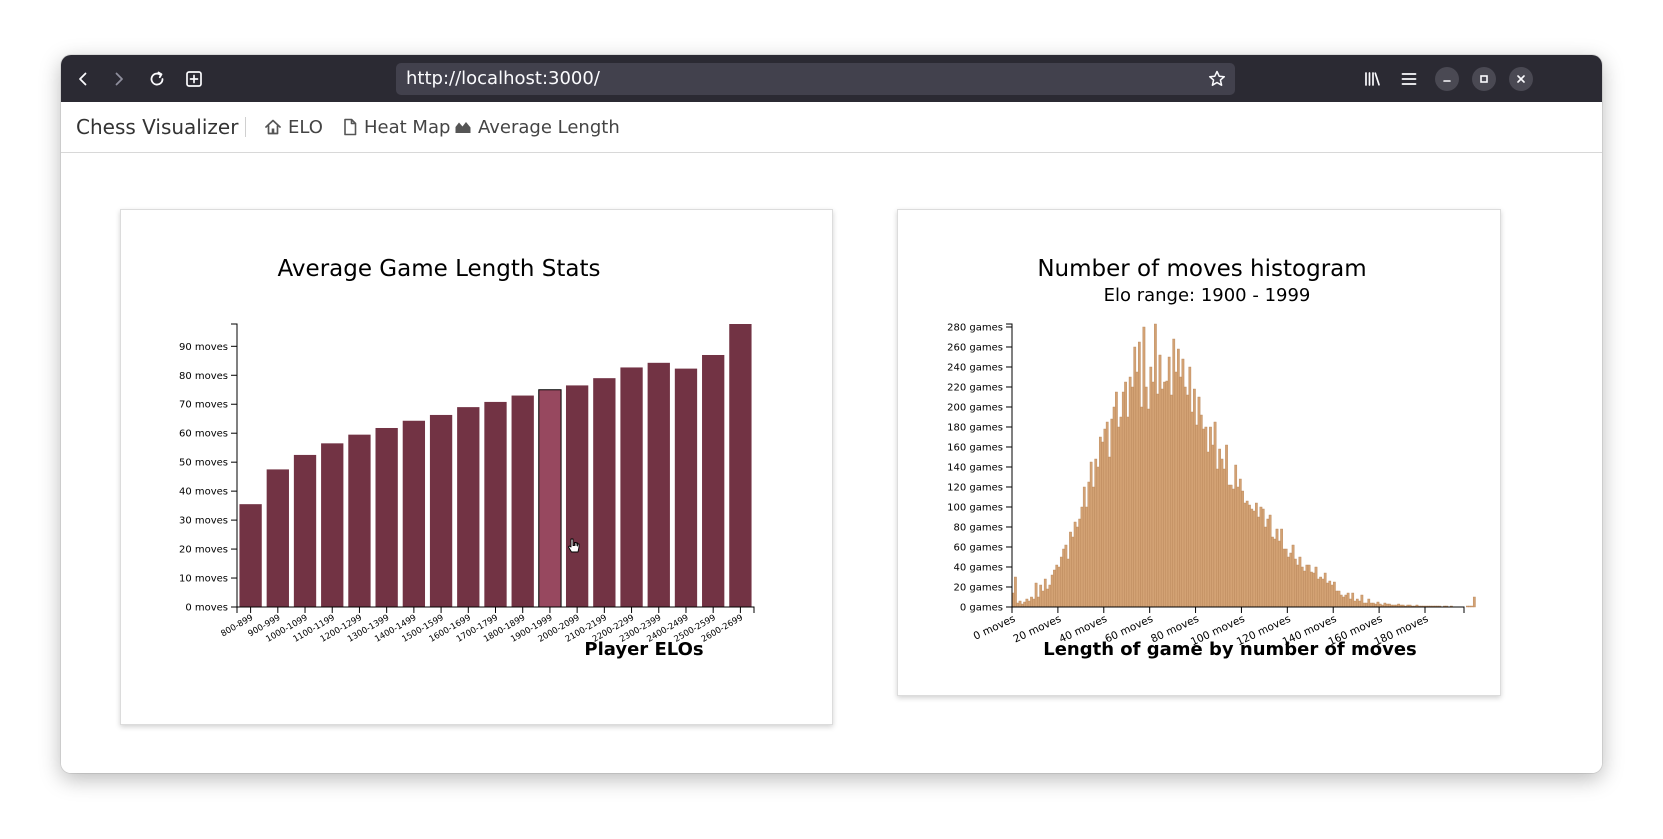 The image size is (1663, 839). Describe the element at coordinates (1484, 79) in the screenshot. I see `maximize-button` at that location.